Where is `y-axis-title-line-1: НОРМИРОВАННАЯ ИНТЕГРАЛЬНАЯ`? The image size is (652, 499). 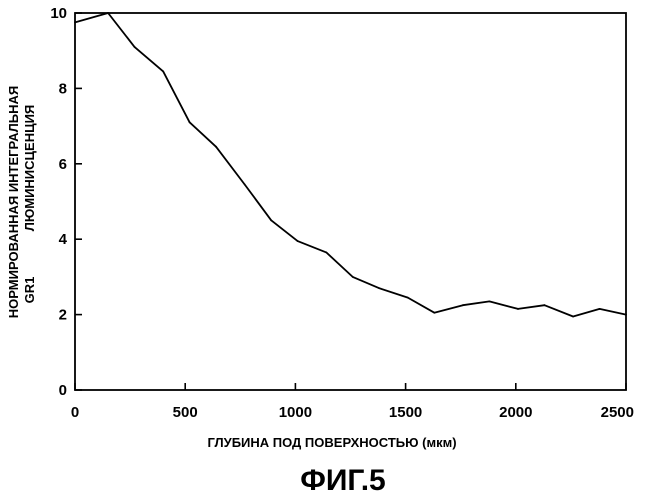
y-axis-title-line-1: НОРМИРОВАННАЯ ИНТЕГРАЛЬНАЯ is located at coordinates (13, 202).